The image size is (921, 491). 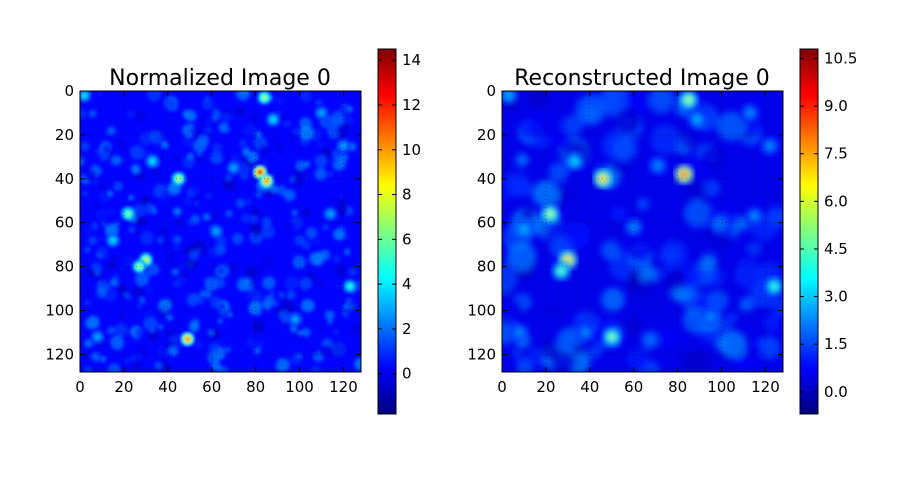 I want to click on colorbar-tick-label: 9.0, so click(x=836, y=106).